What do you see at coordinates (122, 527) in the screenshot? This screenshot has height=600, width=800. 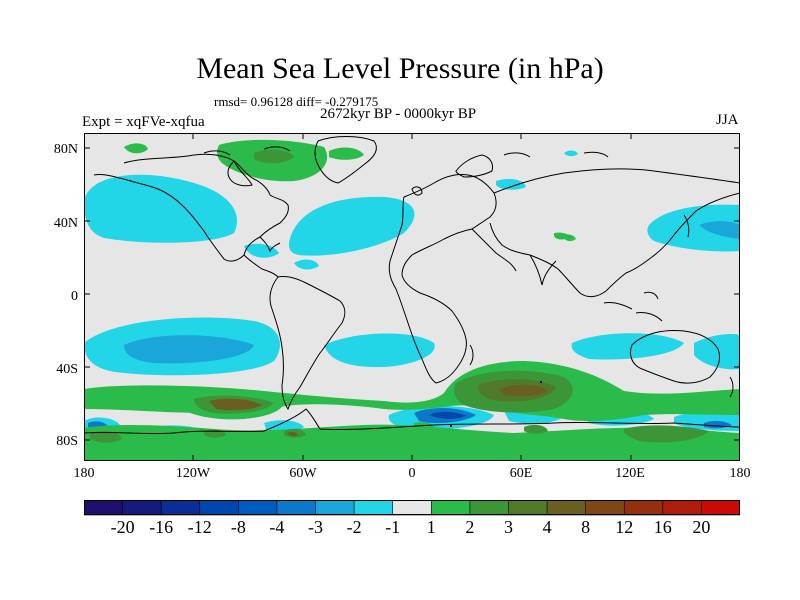 I see `colorbar-label: -20` at bounding box center [122, 527].